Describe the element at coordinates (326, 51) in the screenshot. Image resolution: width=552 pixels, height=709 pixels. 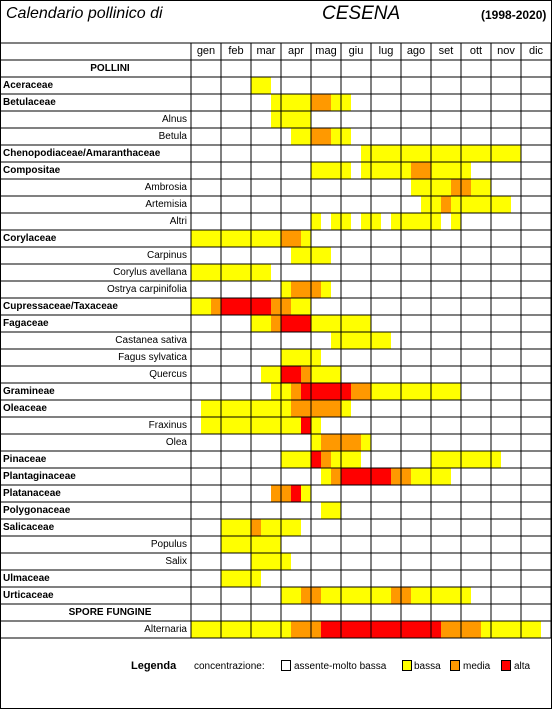
I see `month-header-mag: mag` at that location.